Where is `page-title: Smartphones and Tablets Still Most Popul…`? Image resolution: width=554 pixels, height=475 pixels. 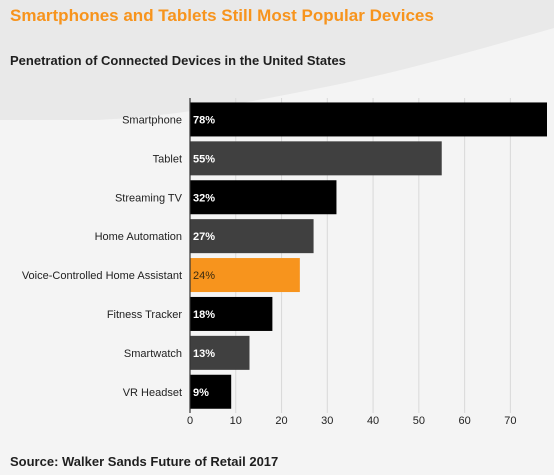 page-title: Smartphones and Tablets Still Most Popul… is located at coordinates (222, 15).